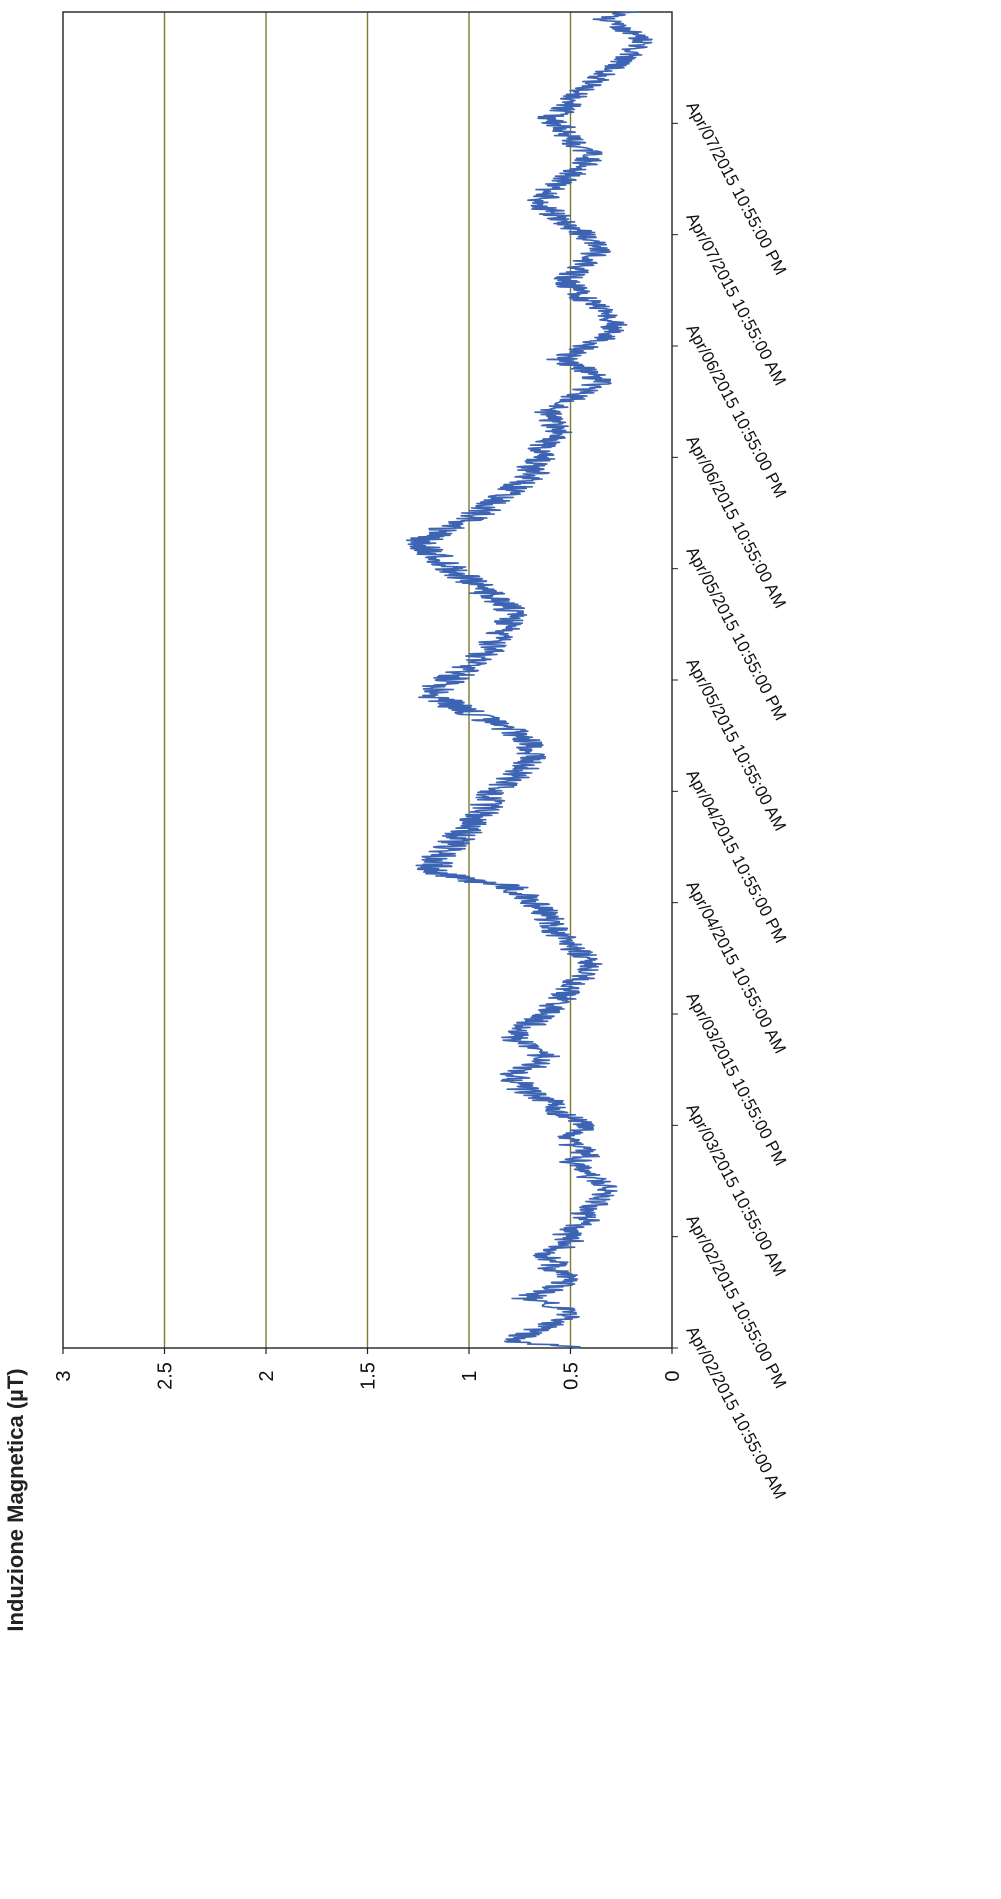  What do you see at coordinates (736, 1302) in the screenshot?
I see `x-tick-label-1: Apr/02/2015 10:55:00 PM` at bounding box center [736, 1302].